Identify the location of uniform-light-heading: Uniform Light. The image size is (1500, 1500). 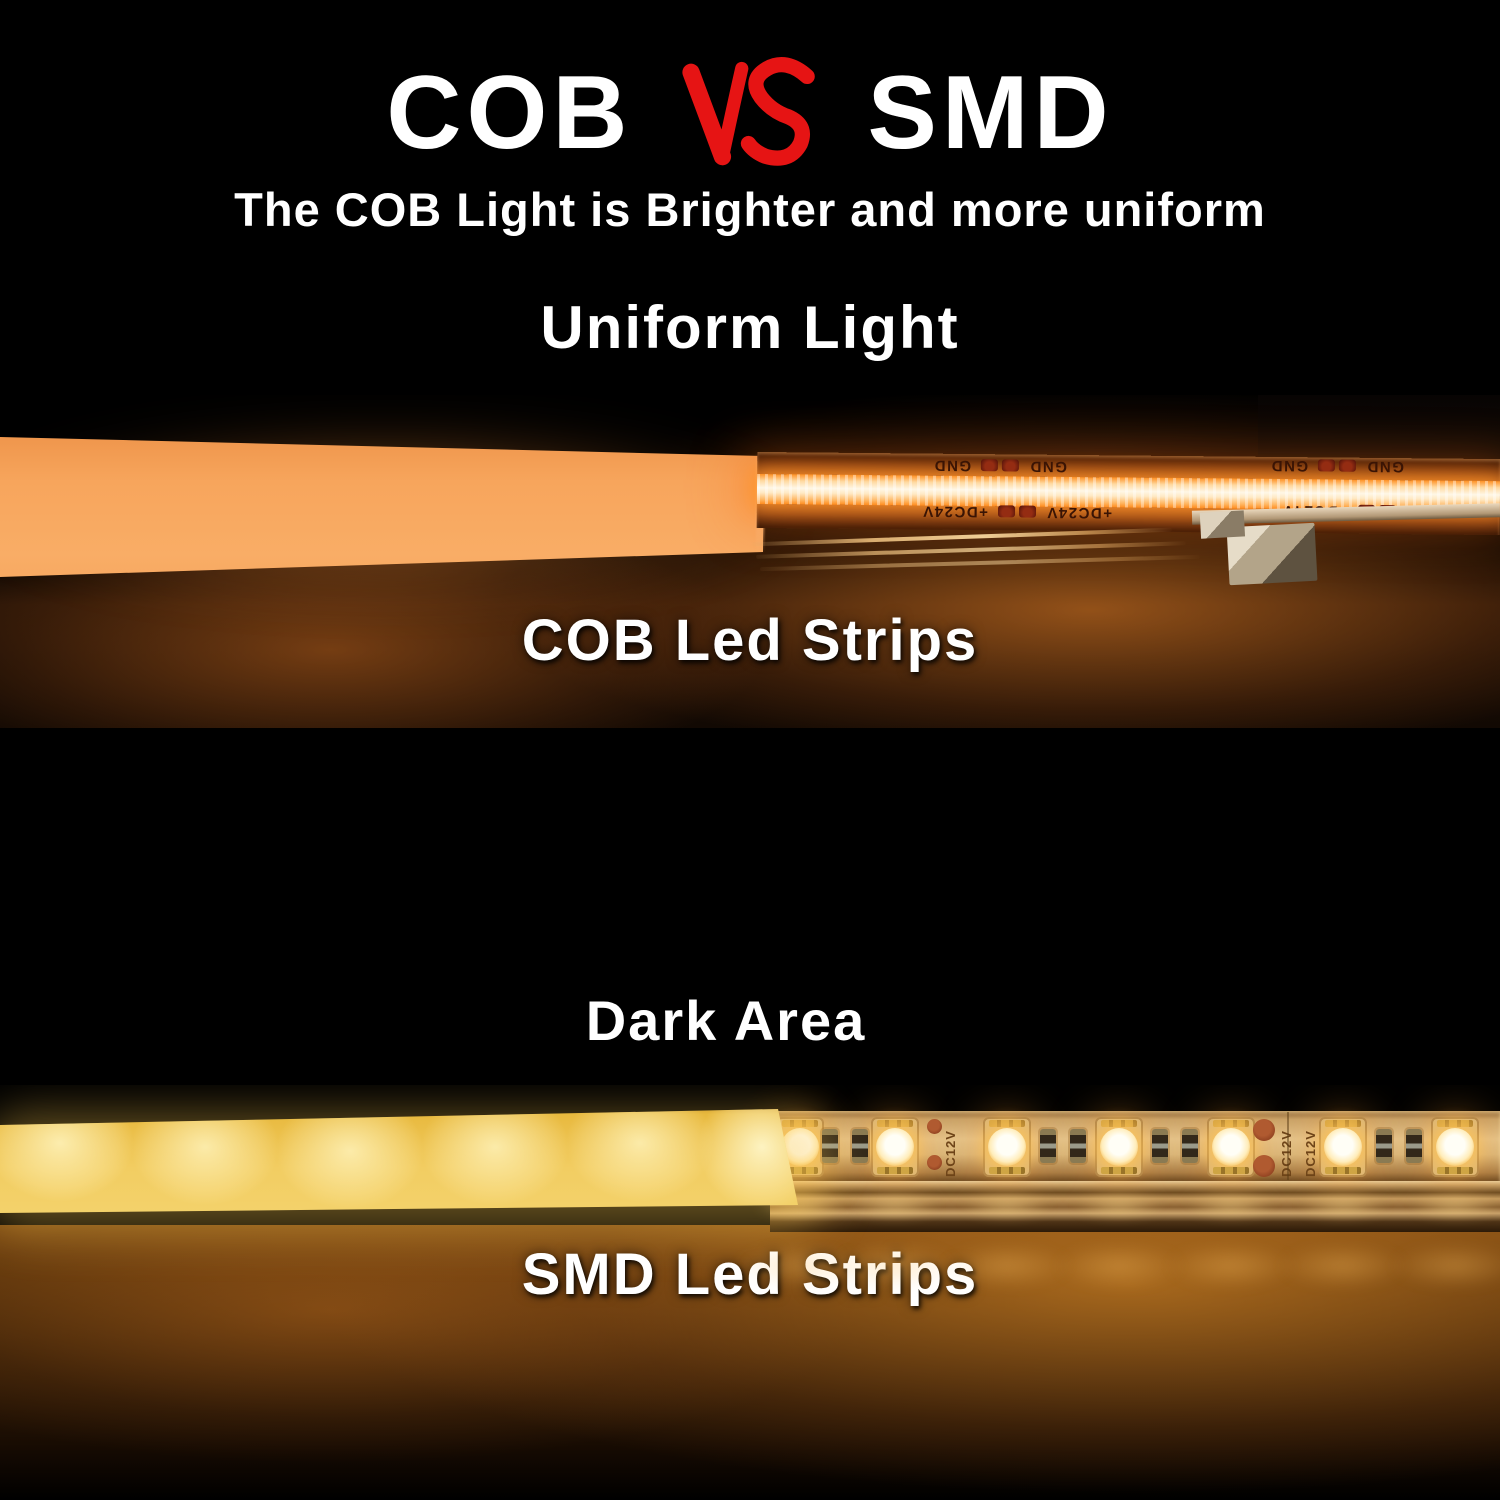
(750, 327).